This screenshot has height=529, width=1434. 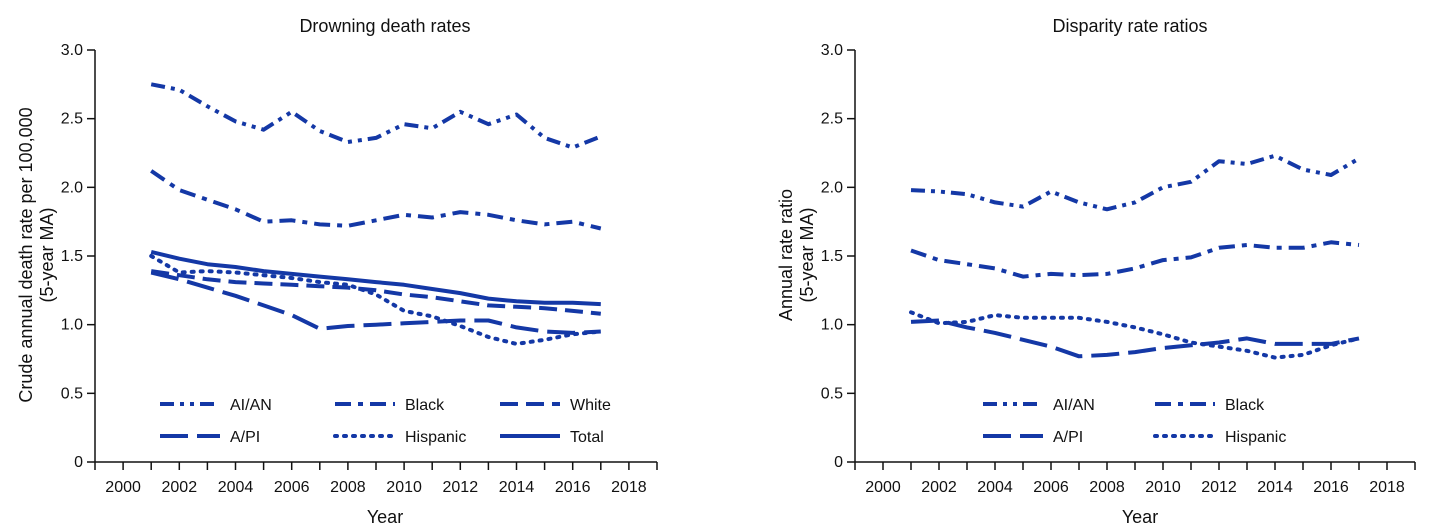 What do you see at coordinates (1129, 26) in the screenshot?
I see `chart-title: Disparity rate ratios` at bounding box center [1129, 26].